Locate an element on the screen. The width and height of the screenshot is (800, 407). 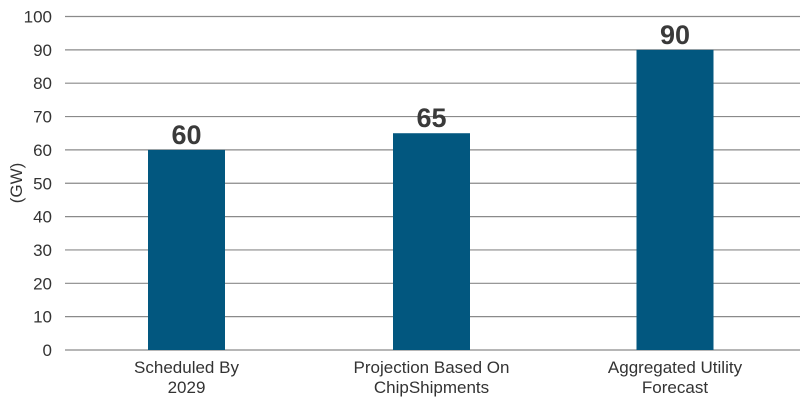
y-tick-label: 50 is located at coordinates (42, 183).